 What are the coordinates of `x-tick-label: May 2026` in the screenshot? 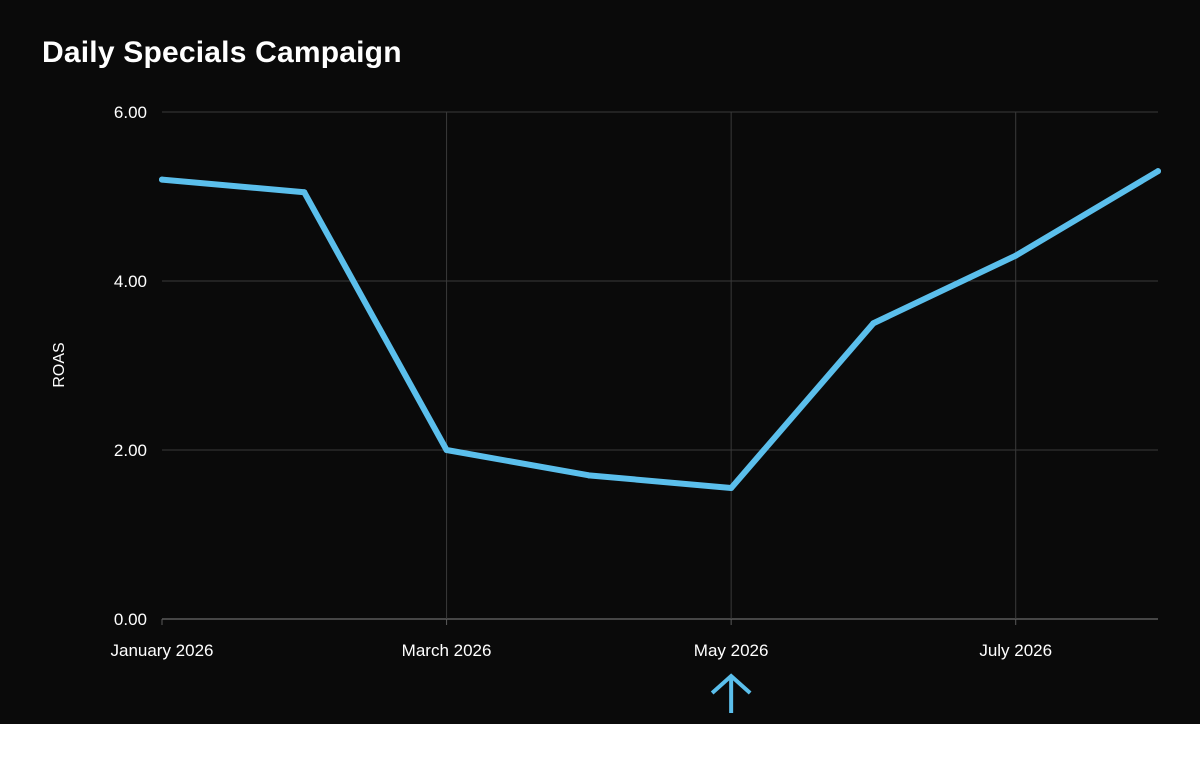 It's located at (731, 650).